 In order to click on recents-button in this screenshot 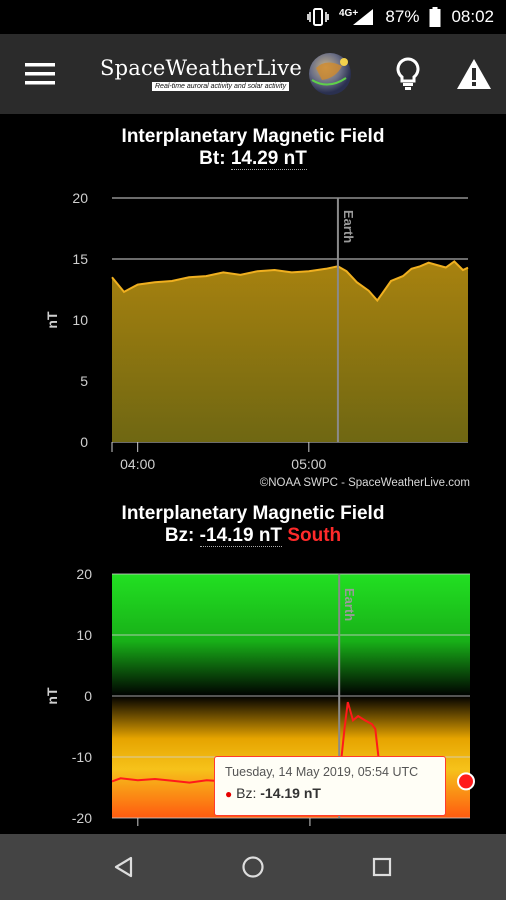, I will do `click(382, 867)`.